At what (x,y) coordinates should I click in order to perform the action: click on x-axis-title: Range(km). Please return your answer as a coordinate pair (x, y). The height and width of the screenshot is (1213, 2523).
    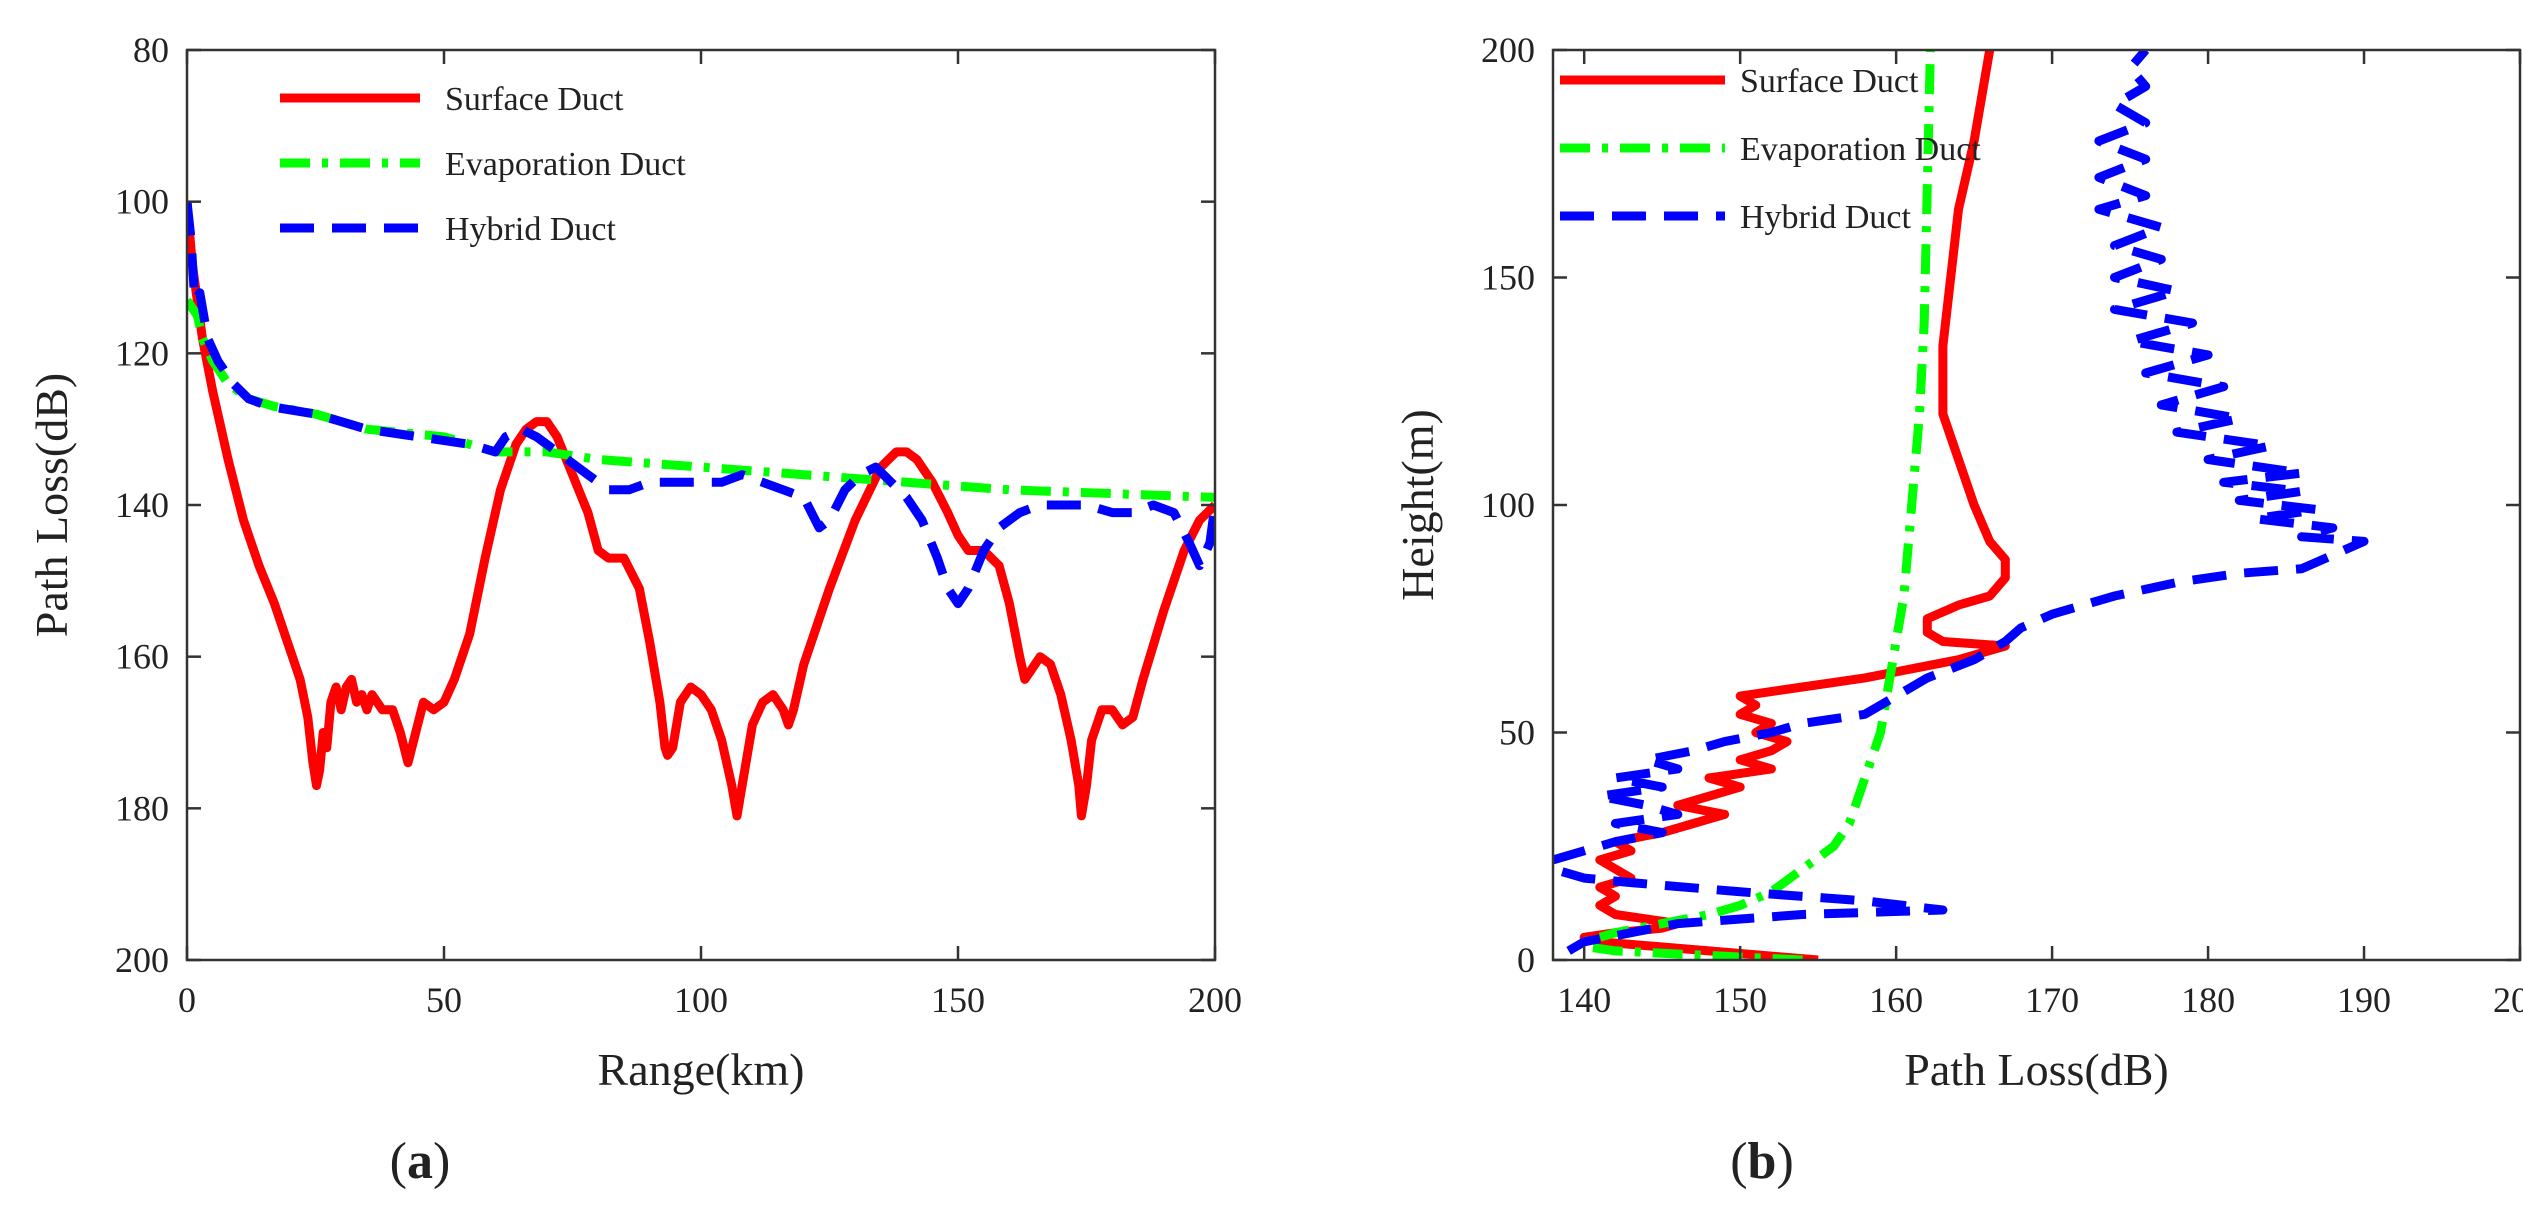
    Looking at the image, I should click on (701, 1069).